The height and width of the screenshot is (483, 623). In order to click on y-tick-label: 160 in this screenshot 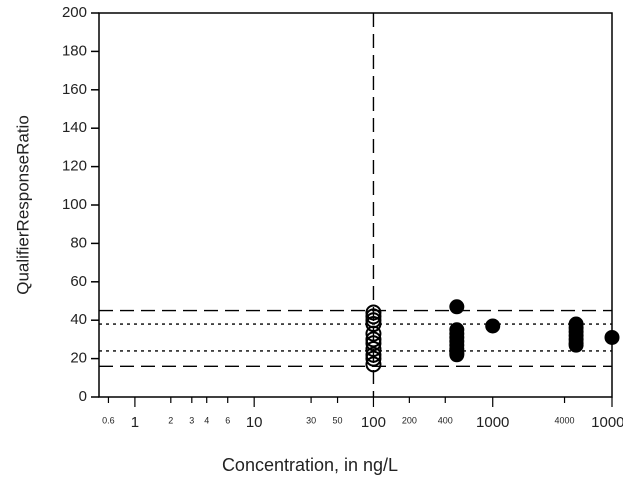, I will do `click(74, 89)`.